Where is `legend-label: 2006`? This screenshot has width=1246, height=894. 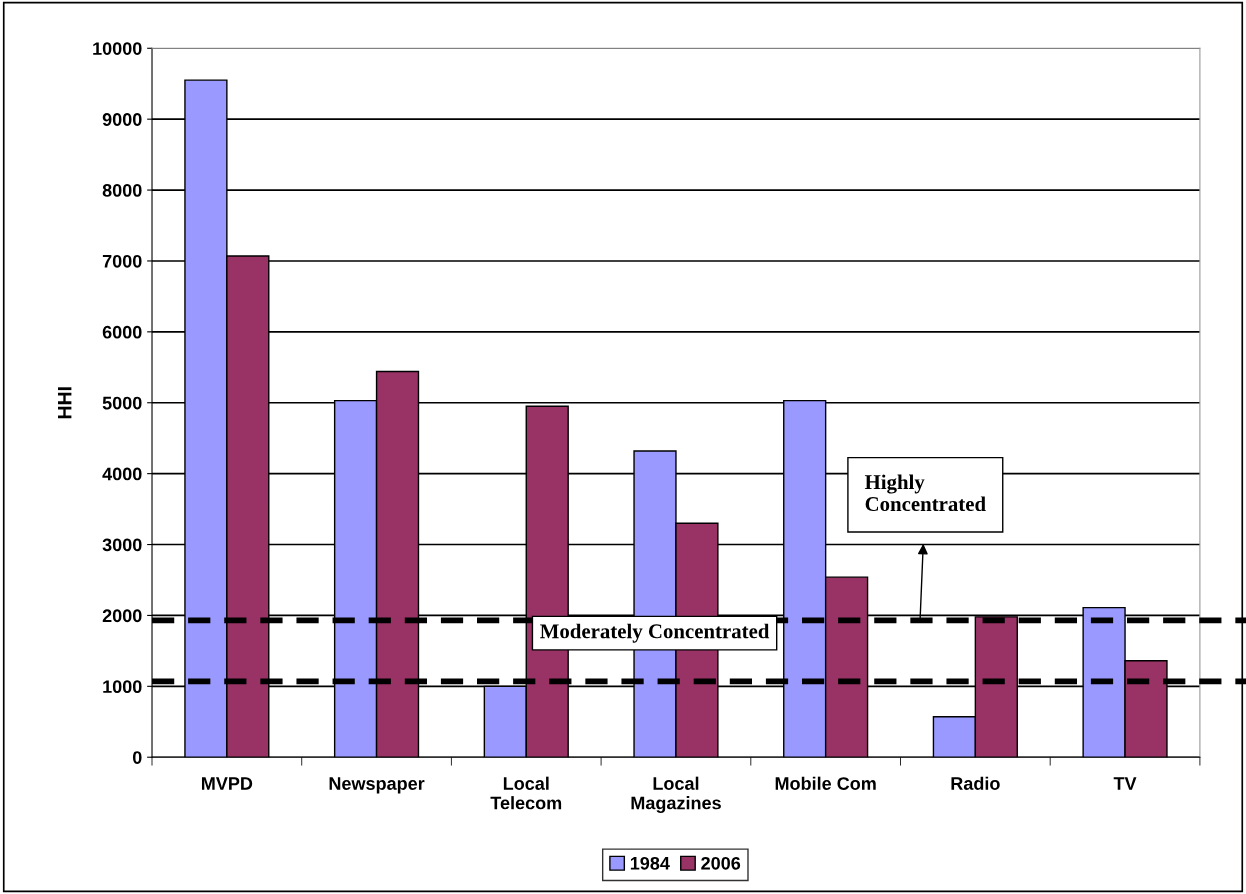
legend-label: 2006 is located at coordinates (721, 863).